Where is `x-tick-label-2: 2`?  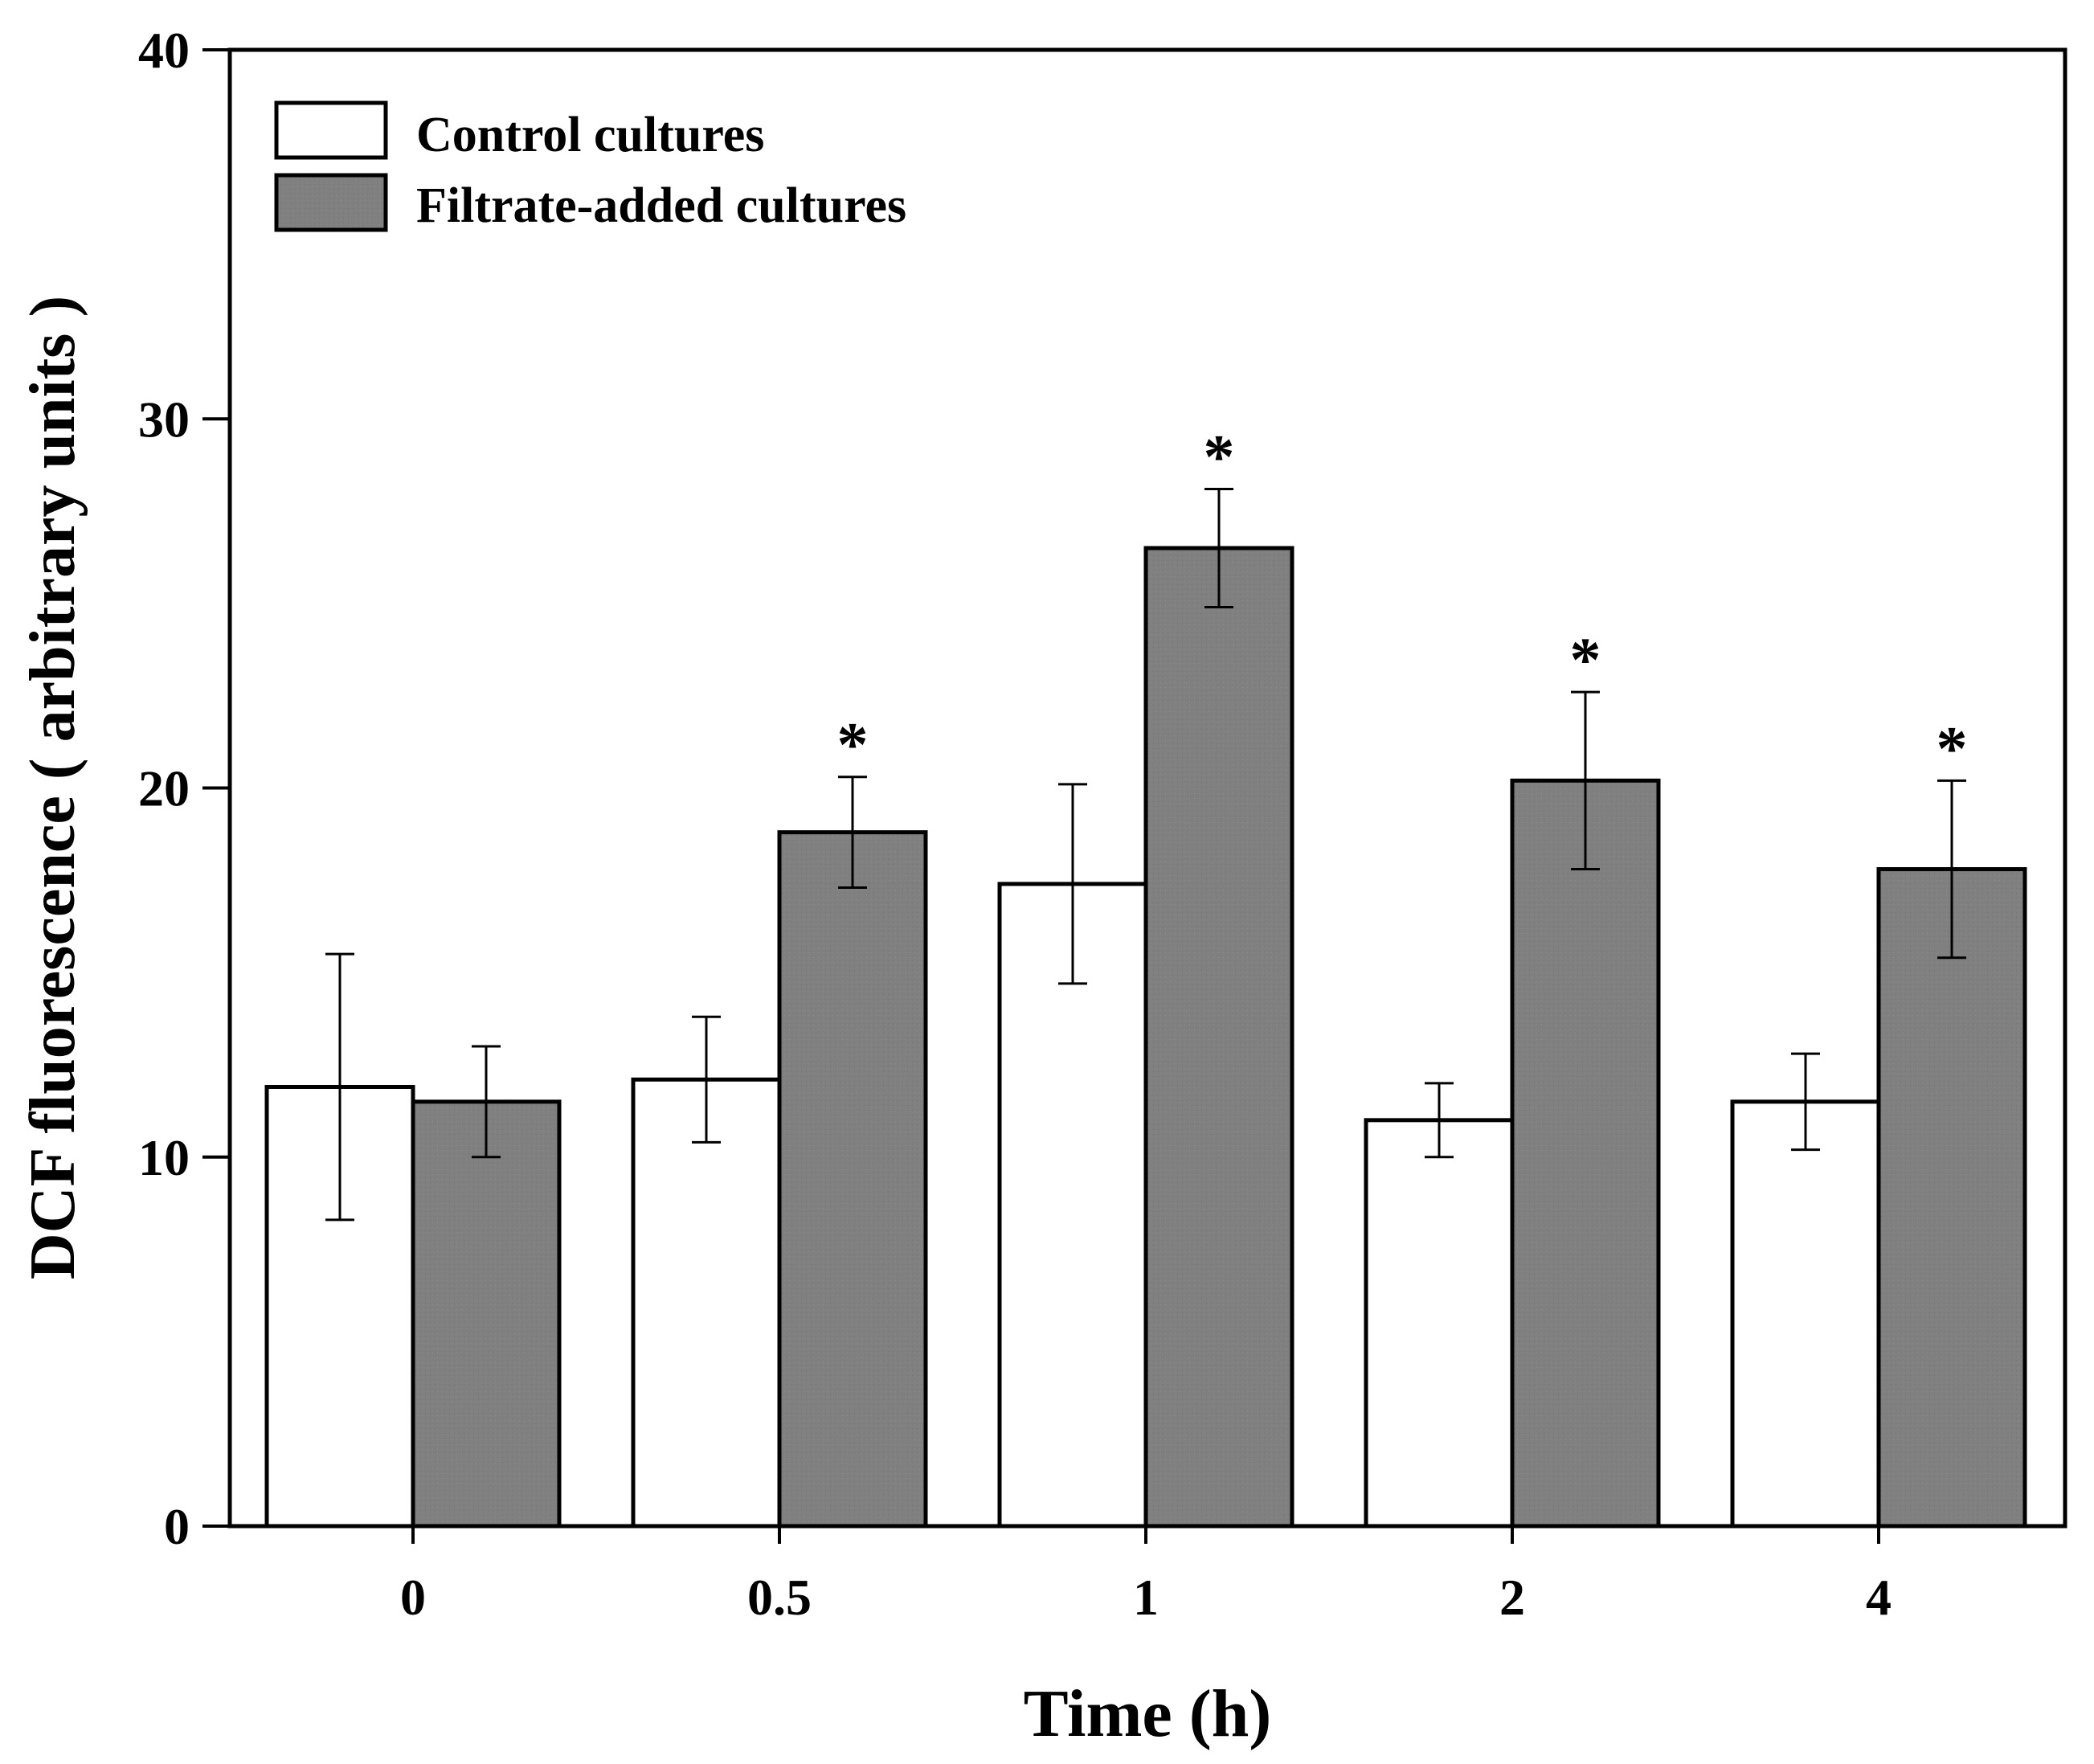 x-tick-label-2: 2 is located at coordinates (1512, 1597).